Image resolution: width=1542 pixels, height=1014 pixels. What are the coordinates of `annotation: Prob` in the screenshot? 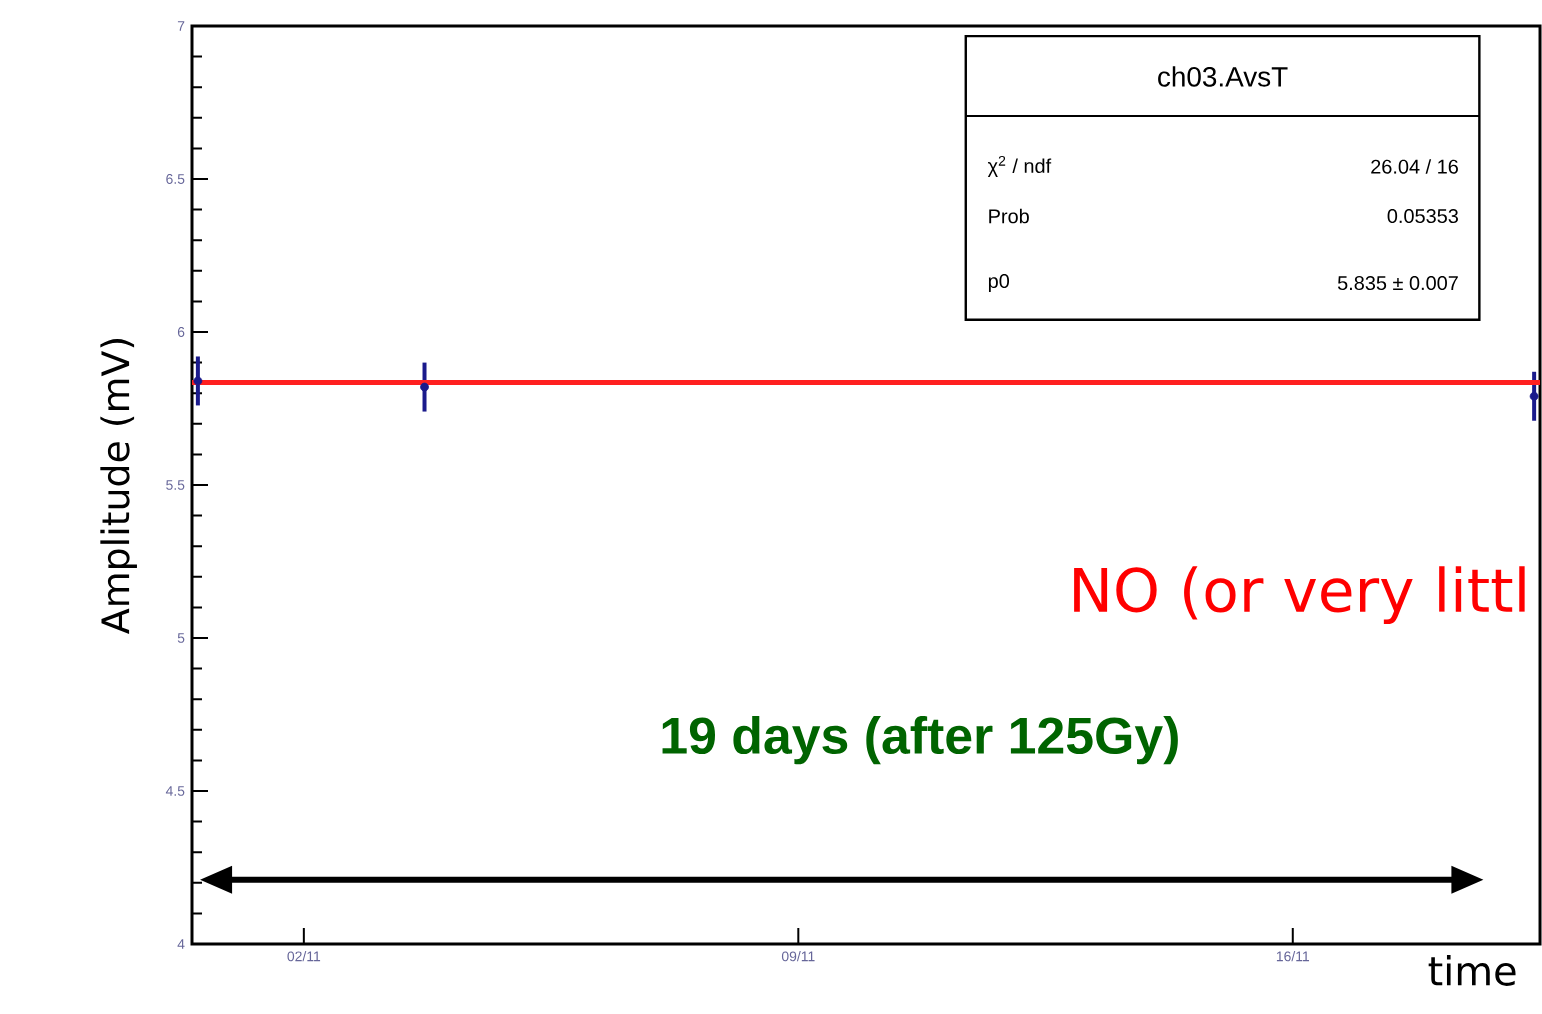 It's located at (1009, 216).